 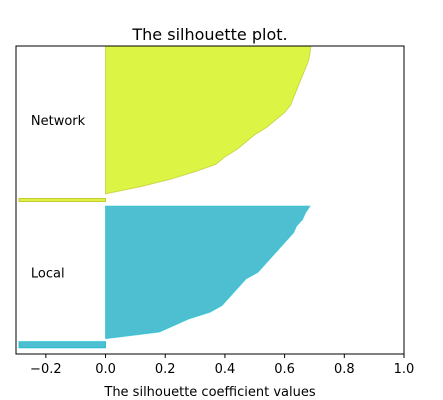 What do you see at coordinates (46, 369) in the screenshot?
I see `x-tick-label: −0.2` at bounding box center [46, 369].